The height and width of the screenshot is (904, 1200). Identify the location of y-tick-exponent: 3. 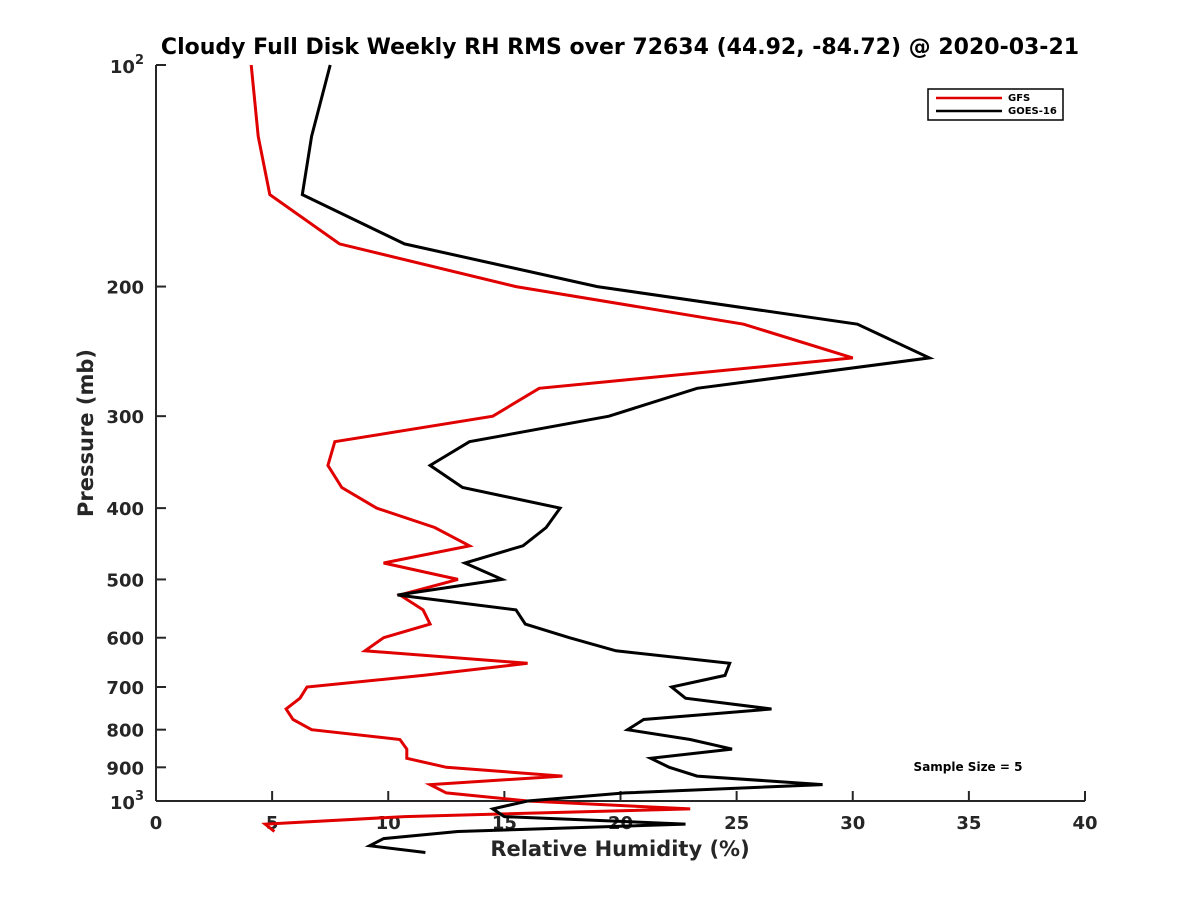
(139, 796).